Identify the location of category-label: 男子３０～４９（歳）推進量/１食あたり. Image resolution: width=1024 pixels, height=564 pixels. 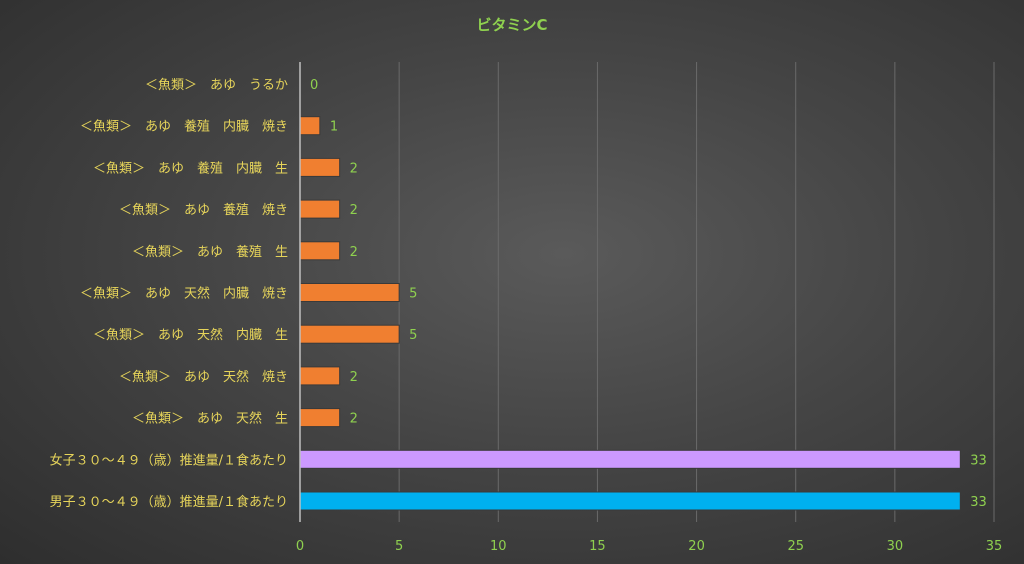
(169, 502).